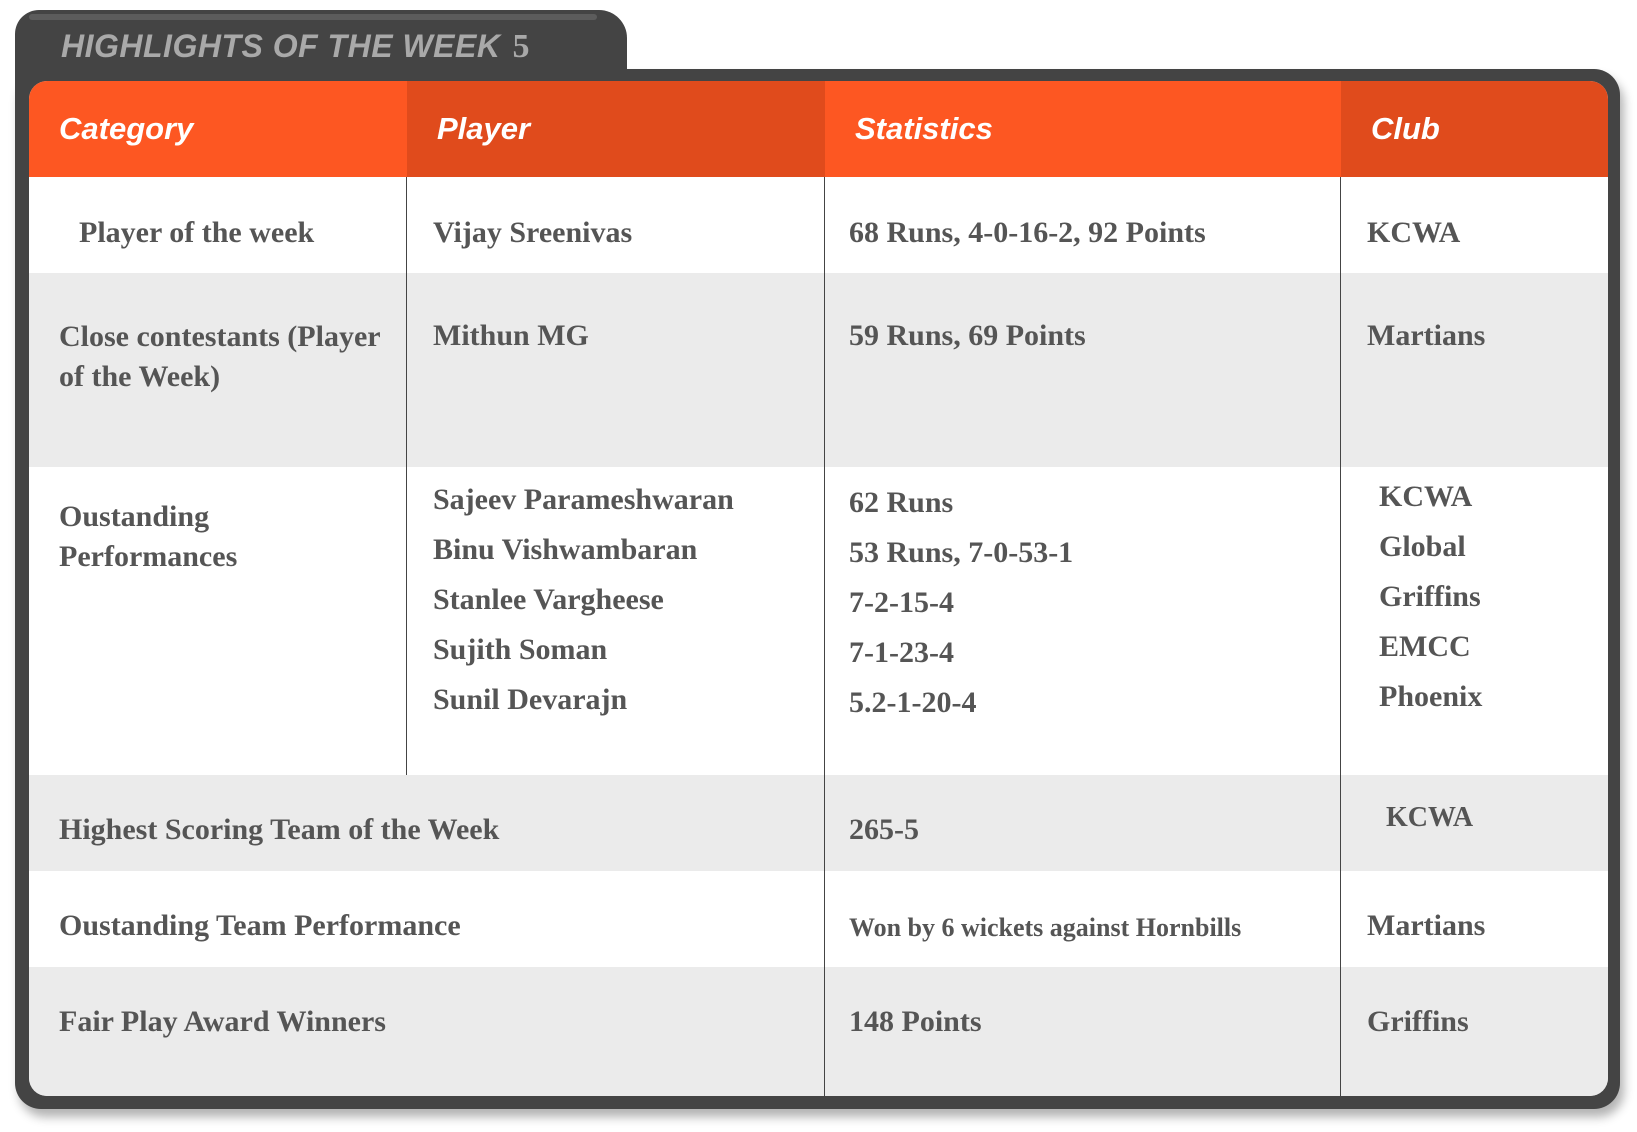  What do you see at coordinates (901, 602) in the screenshot?
I see `stats-cell: 7-2-15-4` at bounding box center [901, 602].